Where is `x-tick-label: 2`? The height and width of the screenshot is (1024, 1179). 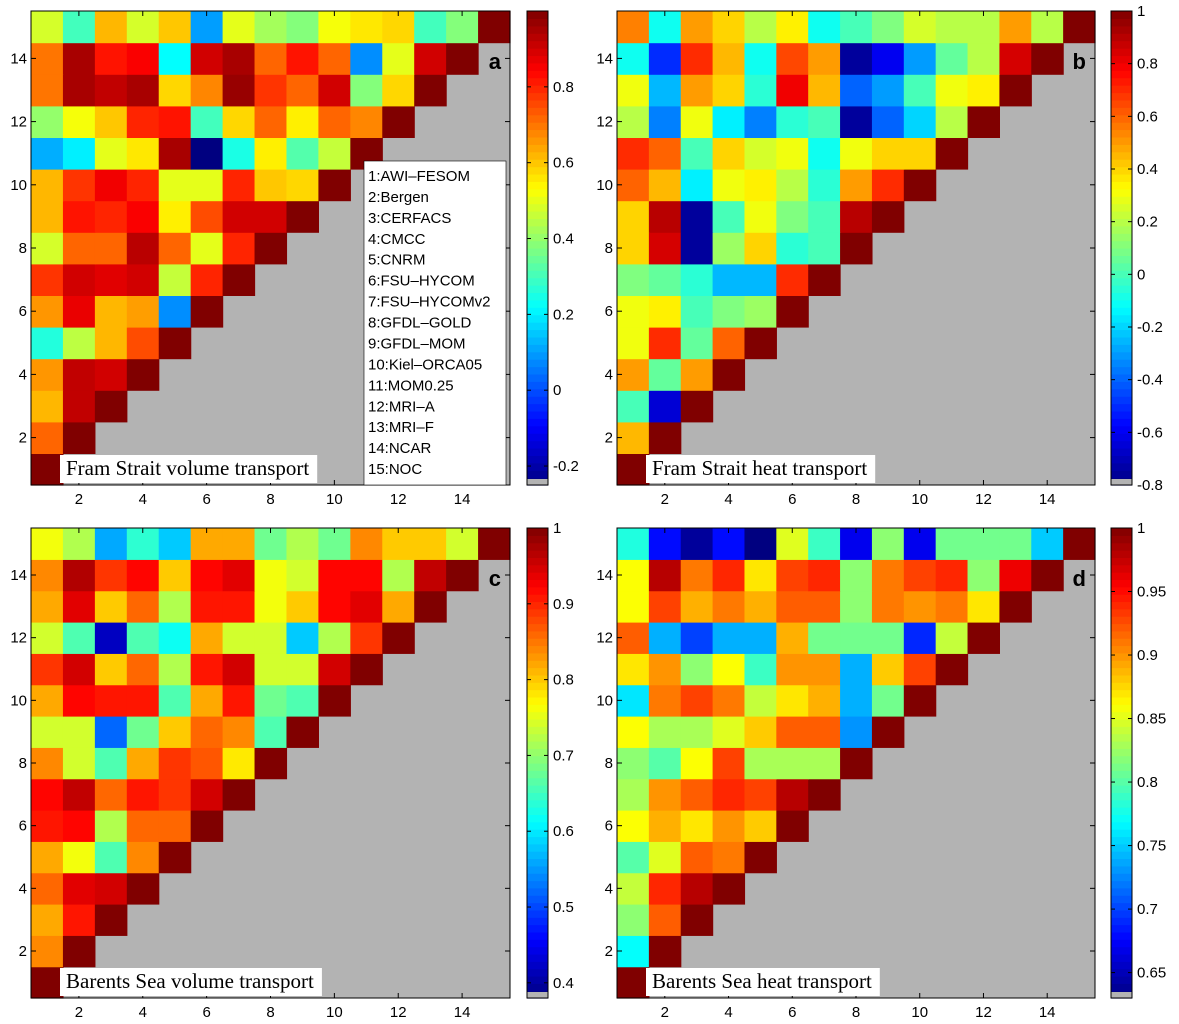
x-tick-label: 2 is located at coordinates (79, 499).